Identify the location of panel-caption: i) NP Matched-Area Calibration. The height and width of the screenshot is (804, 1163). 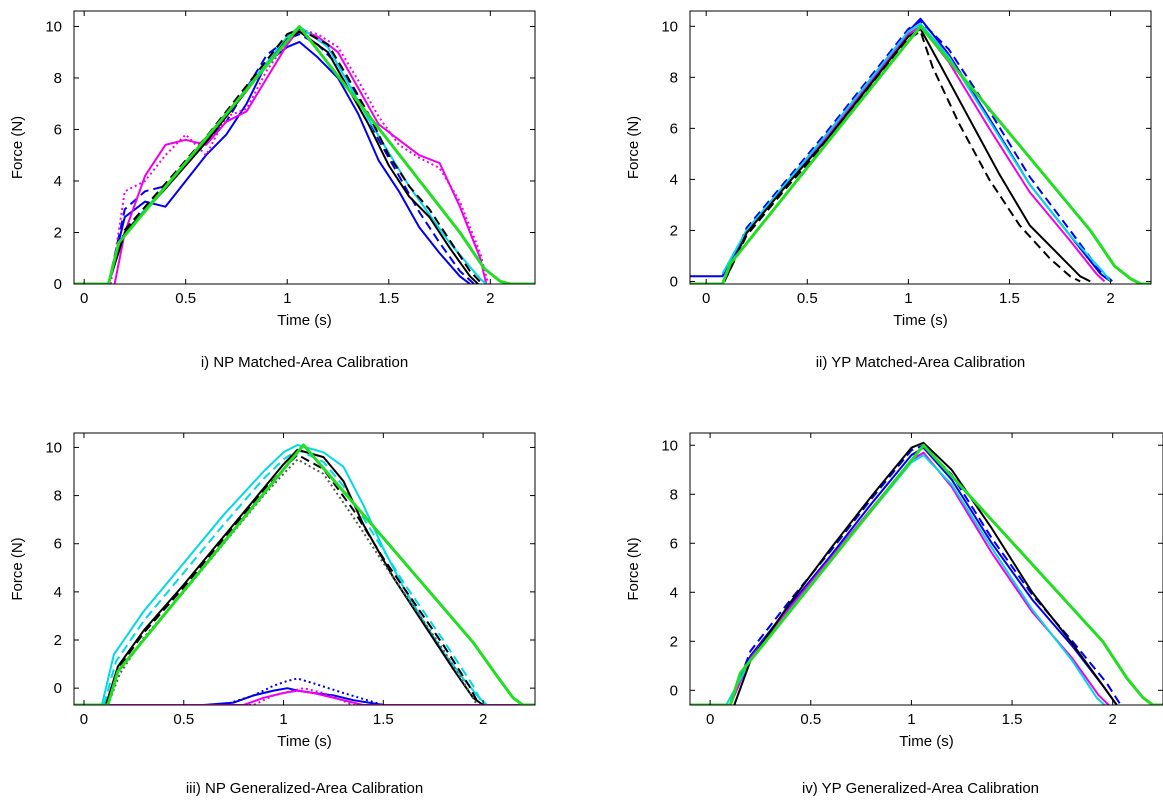
(304, 362).